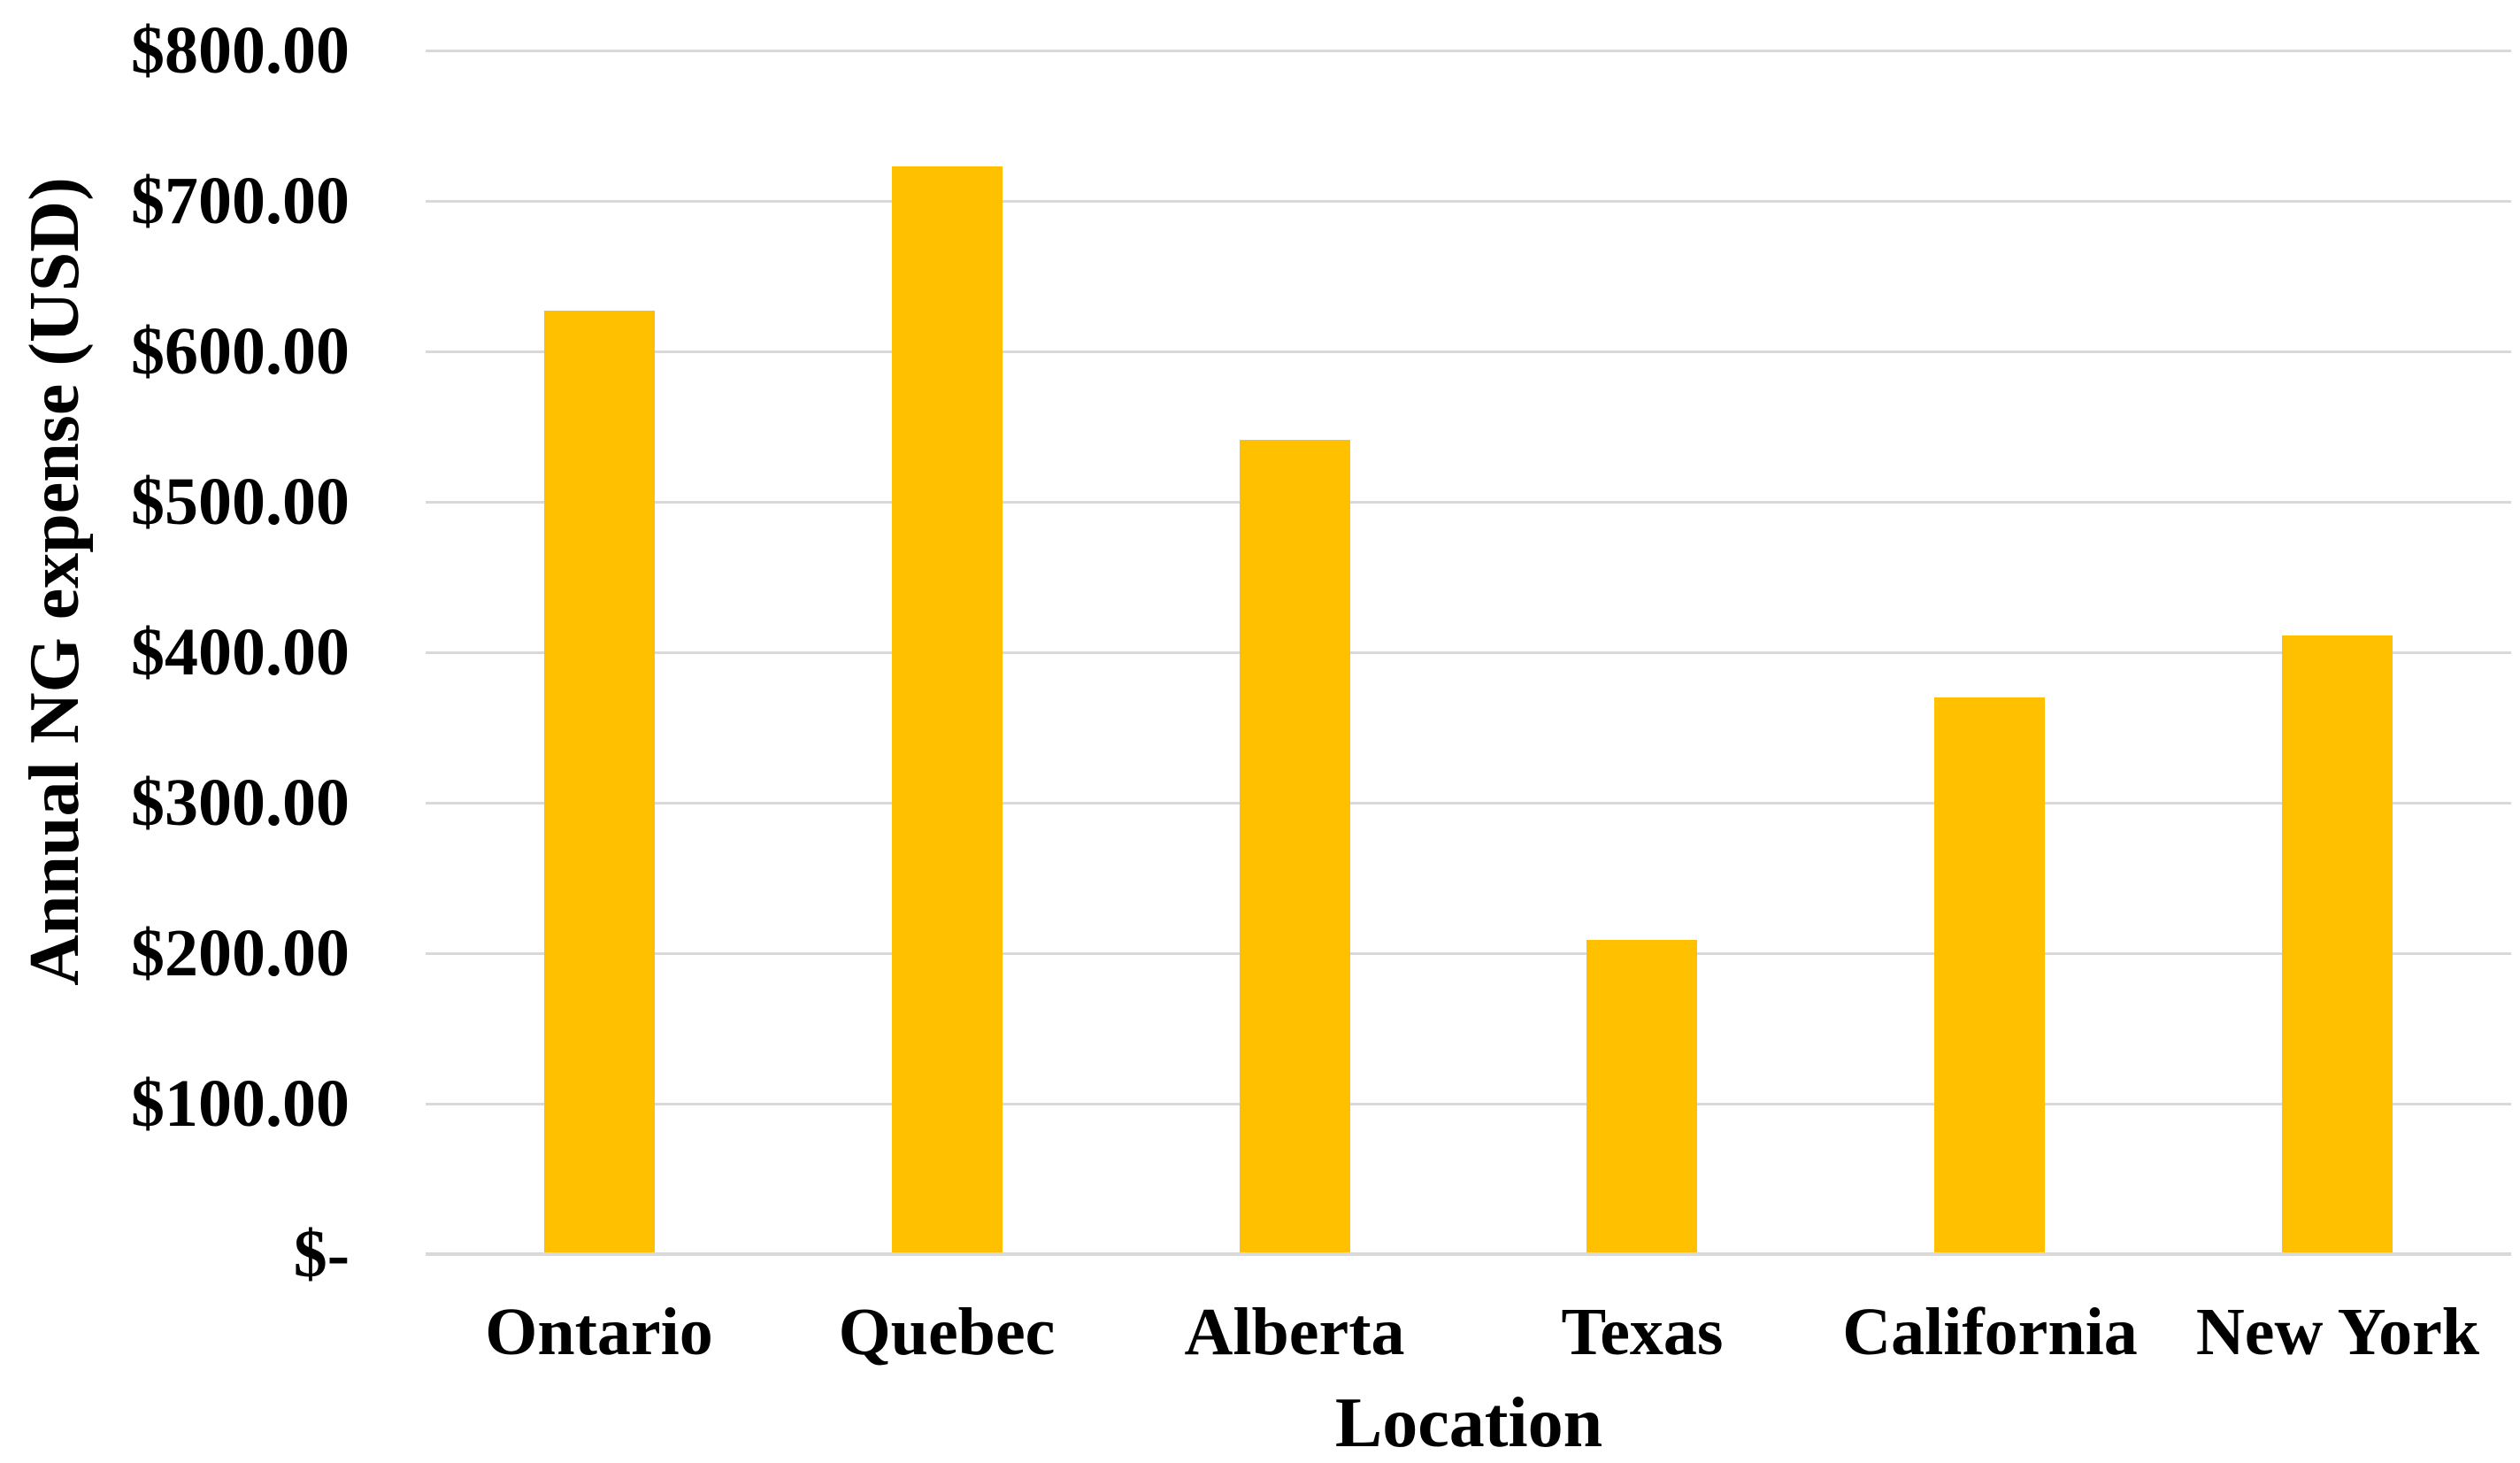  I want to click on bar-quebec, so click(947, 710).